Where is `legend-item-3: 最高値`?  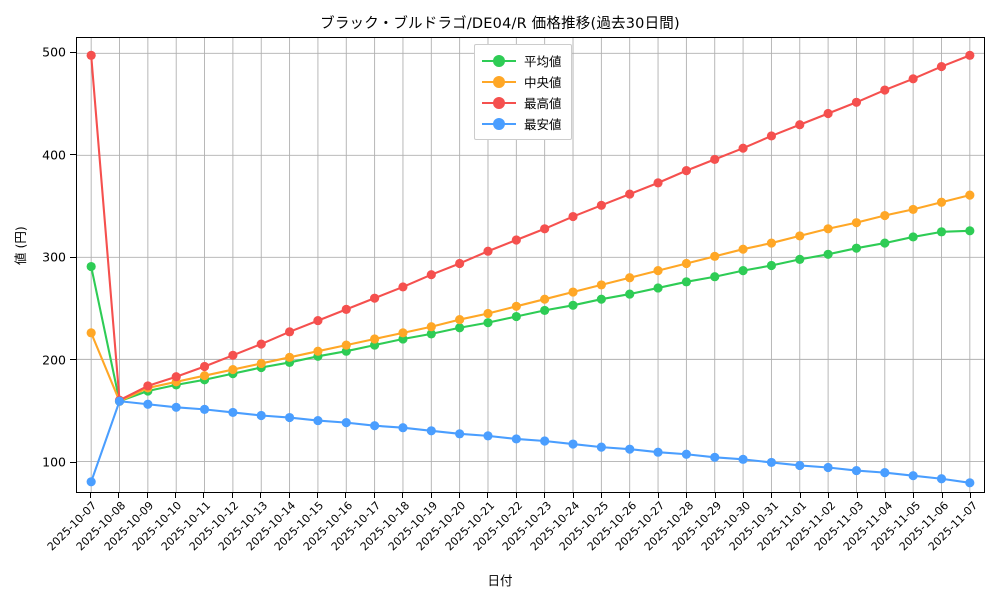 legend-item-3: 最高値 is located at coordinates (522, 102).